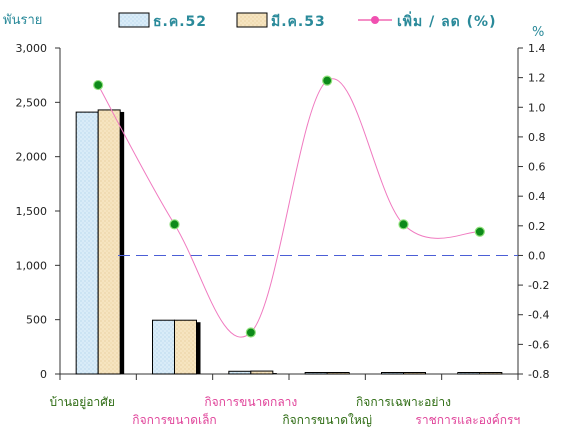 This screenshot has height=430, width=567. What do you see at coordinates (537, 48) in the screenshot?
I see `right-tick-label: 1.4` at bounding box center [537, 48].